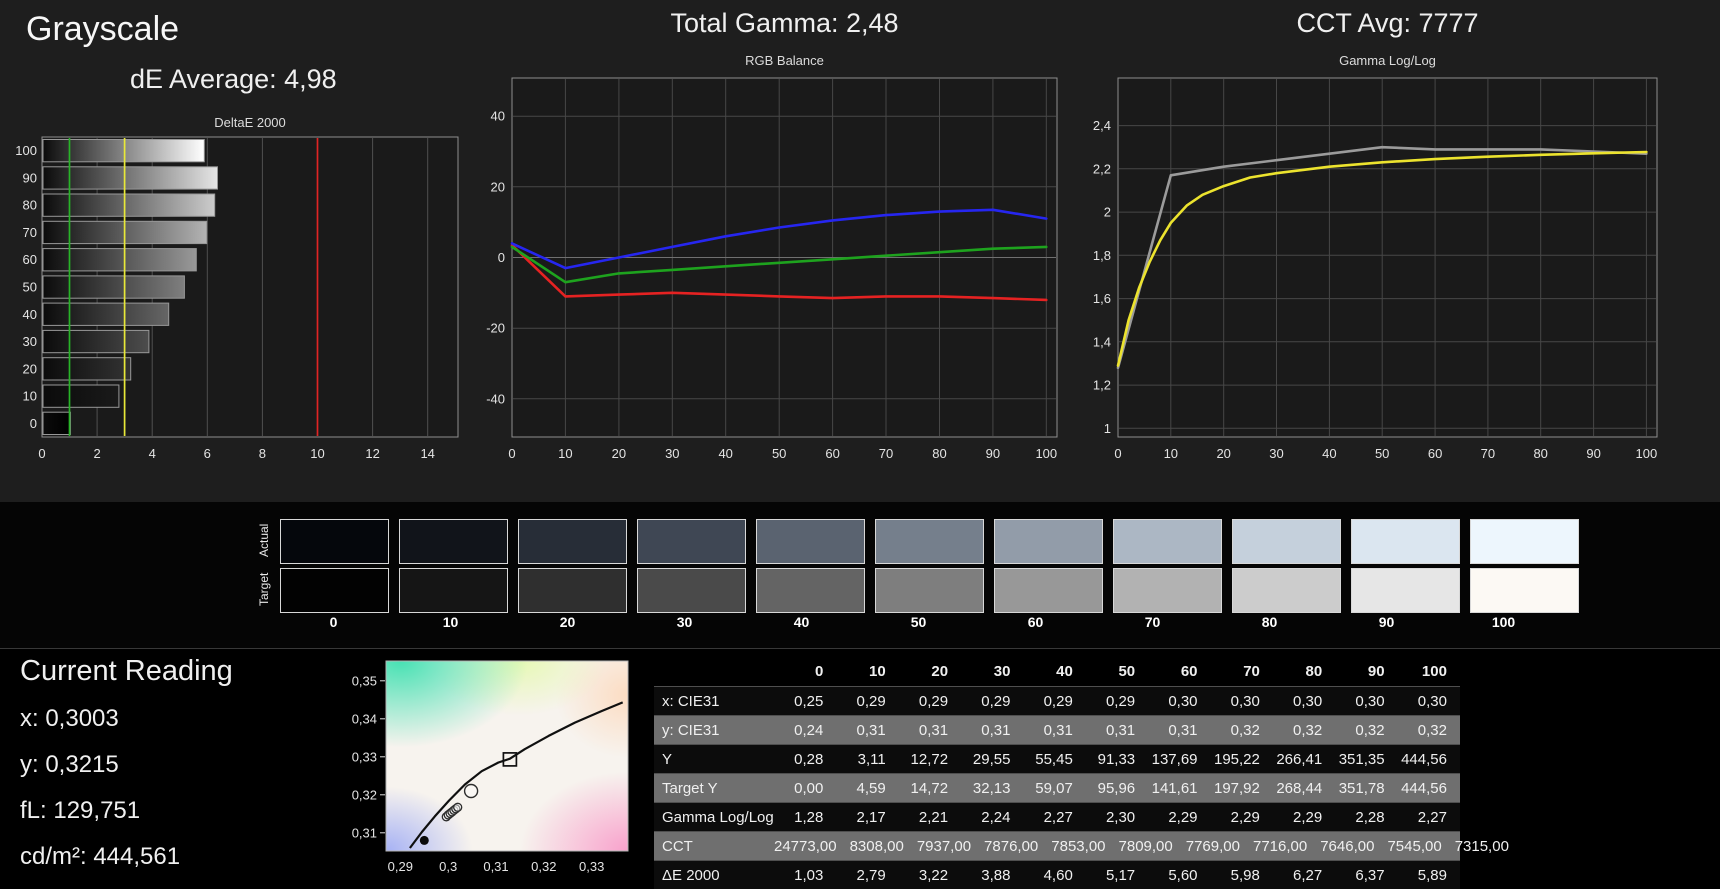  I want to click on svg-text: 80, so click(30, 205).